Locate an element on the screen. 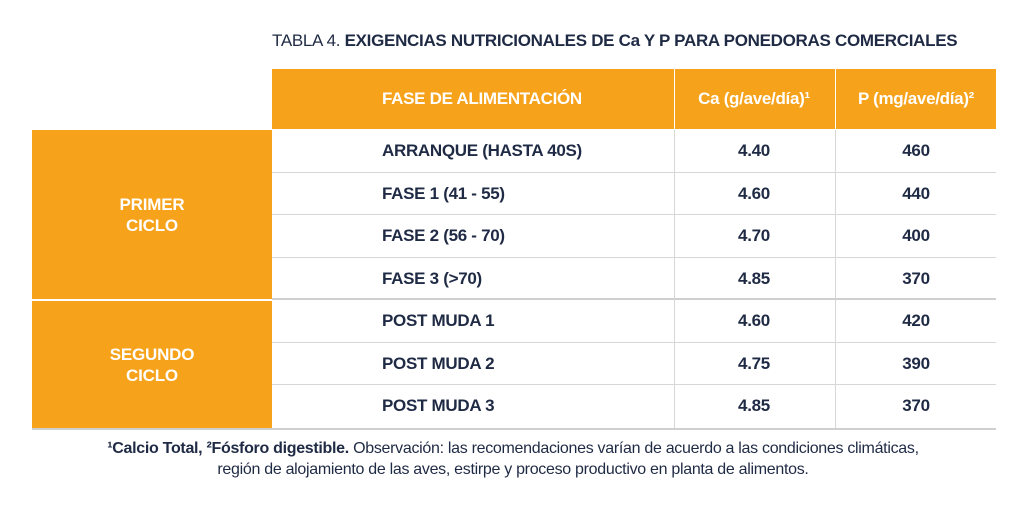 The image size is (1026, 512). cell-p: 400 is located at coordinates (916, 235).